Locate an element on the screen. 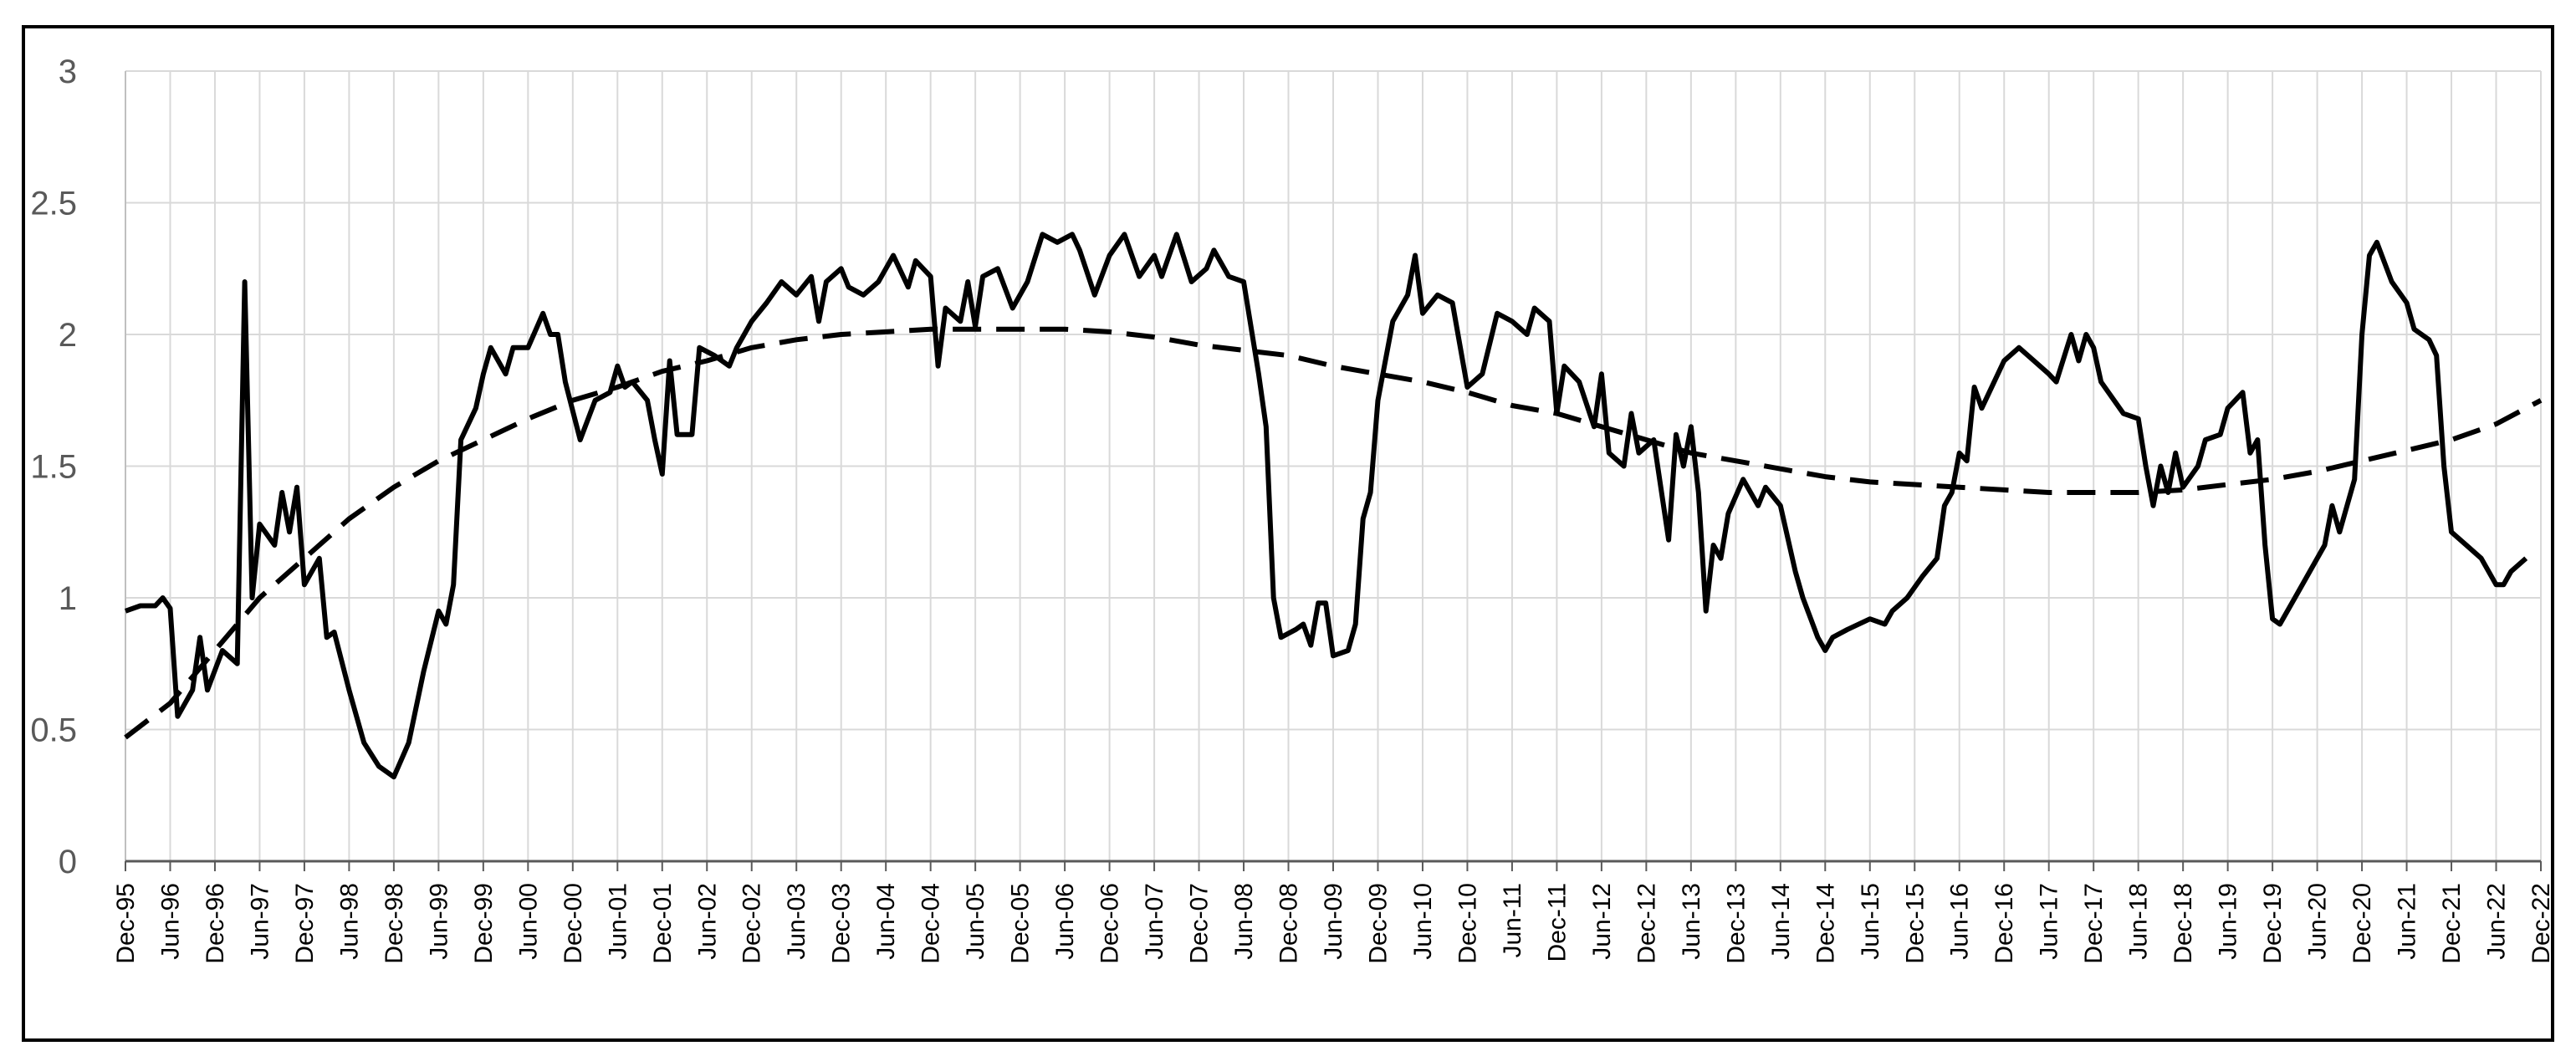 The height and width of the screenshot is (1046, 2576). y-tick-label: 2.5 is located at coordinates (53, 204).